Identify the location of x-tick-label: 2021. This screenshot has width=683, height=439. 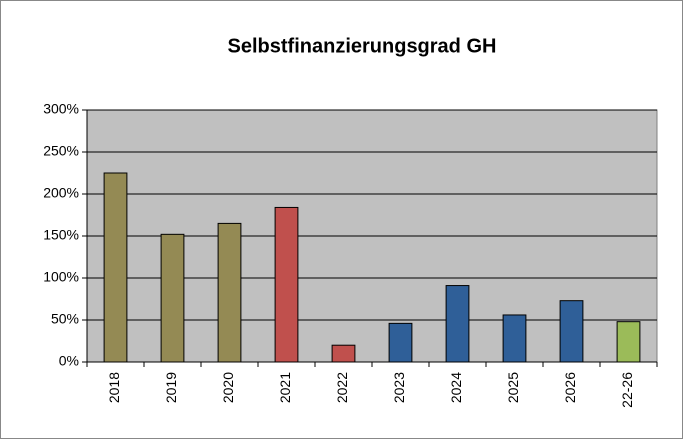
(285, 387).